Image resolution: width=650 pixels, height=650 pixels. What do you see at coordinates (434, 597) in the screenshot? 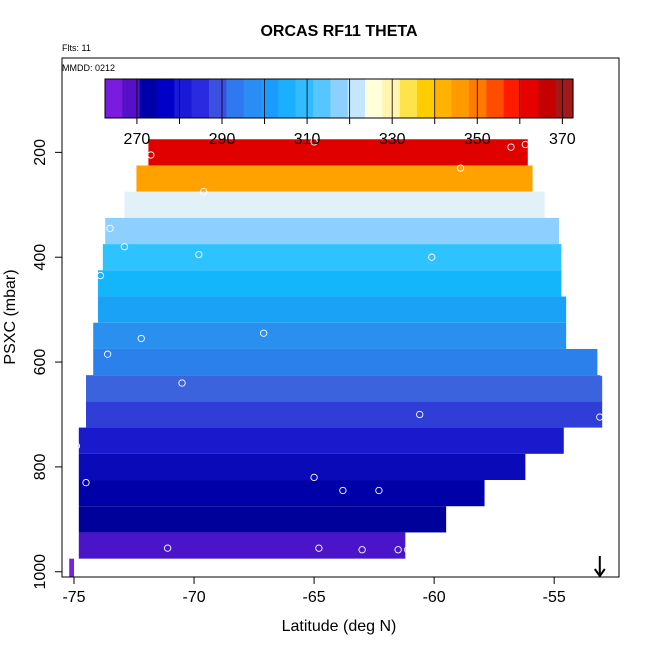
I see `x-tick-label: -60` at bounding box center [434, 597].